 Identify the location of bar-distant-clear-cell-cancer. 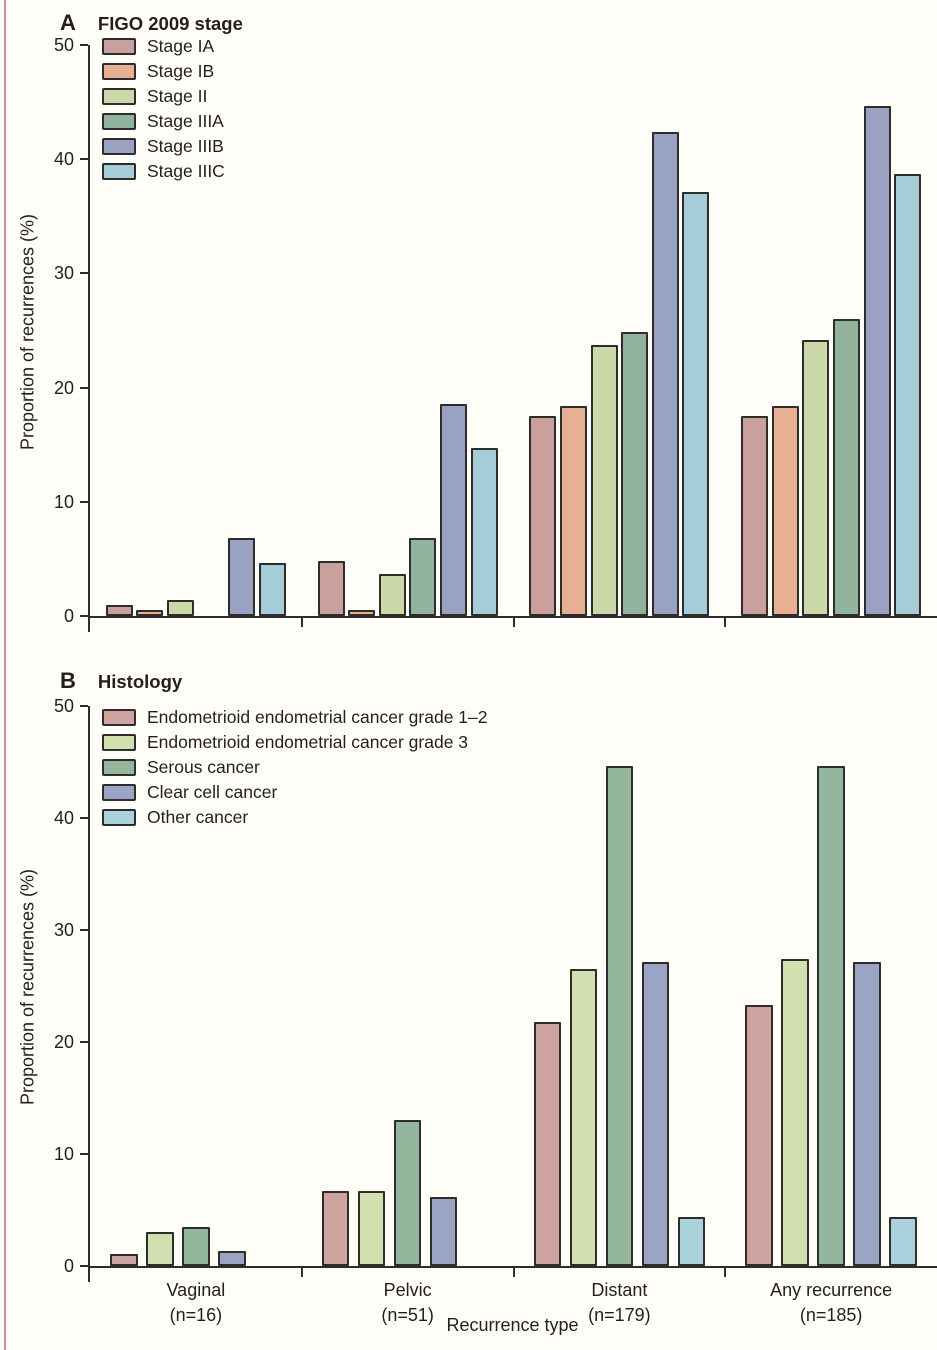
(655, 1114).